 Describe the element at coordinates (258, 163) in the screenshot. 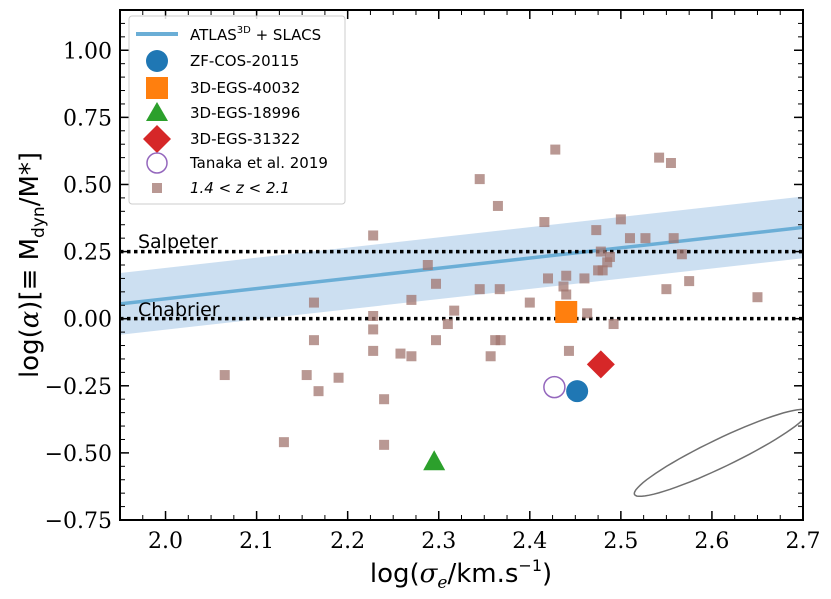

I see `legend-label-tanaka: Tanaka et al. 2019` at that location.